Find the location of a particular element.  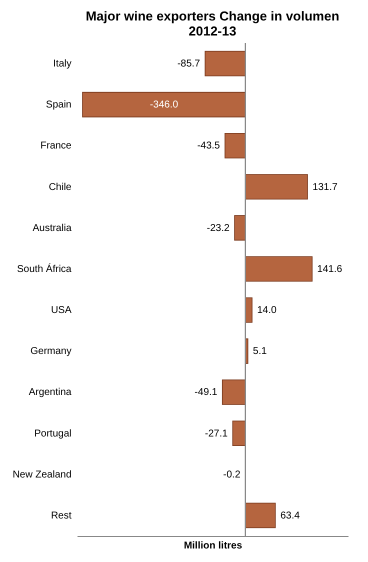

data-label: 63.4 is located at coordinates (290, 516).